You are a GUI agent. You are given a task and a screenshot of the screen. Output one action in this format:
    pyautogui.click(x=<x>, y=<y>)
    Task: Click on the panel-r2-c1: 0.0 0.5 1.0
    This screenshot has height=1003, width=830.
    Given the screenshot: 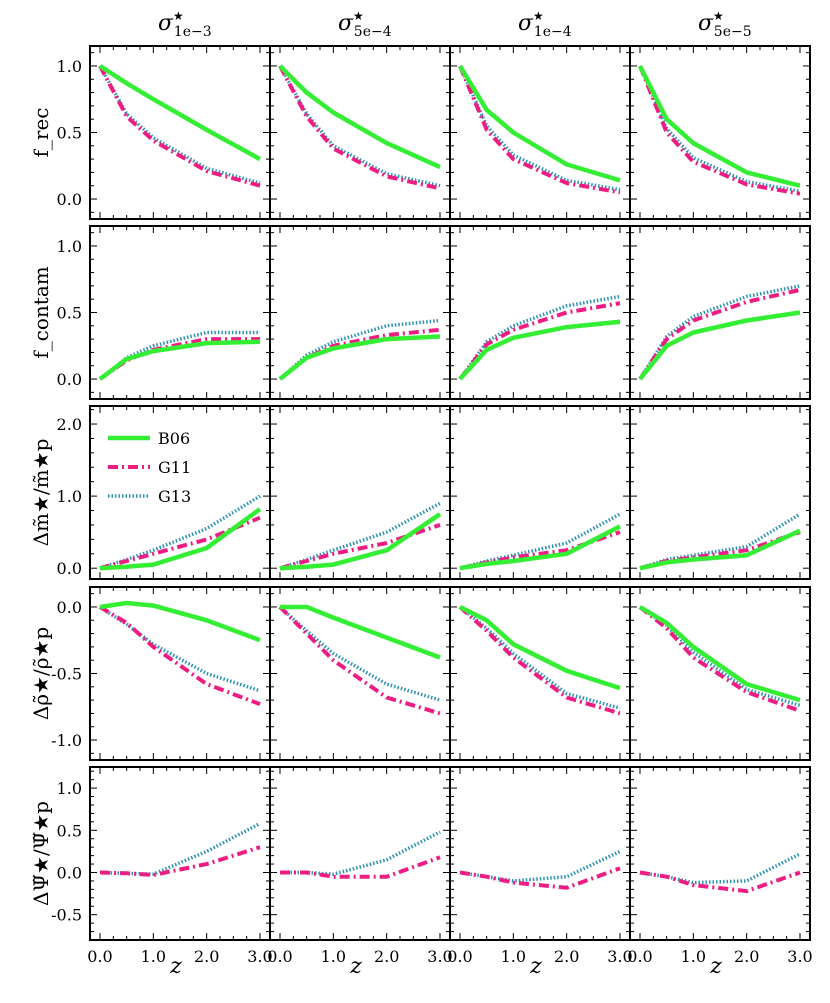 What is the action you would take?
    pyautogui.click(x=164, y=312)
    